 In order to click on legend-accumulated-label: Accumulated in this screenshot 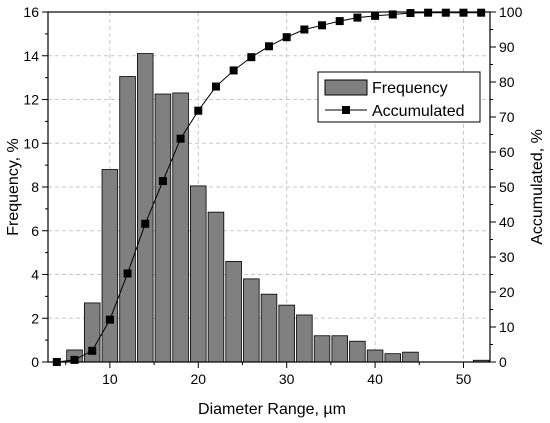, I will do `click(418, 111)`.